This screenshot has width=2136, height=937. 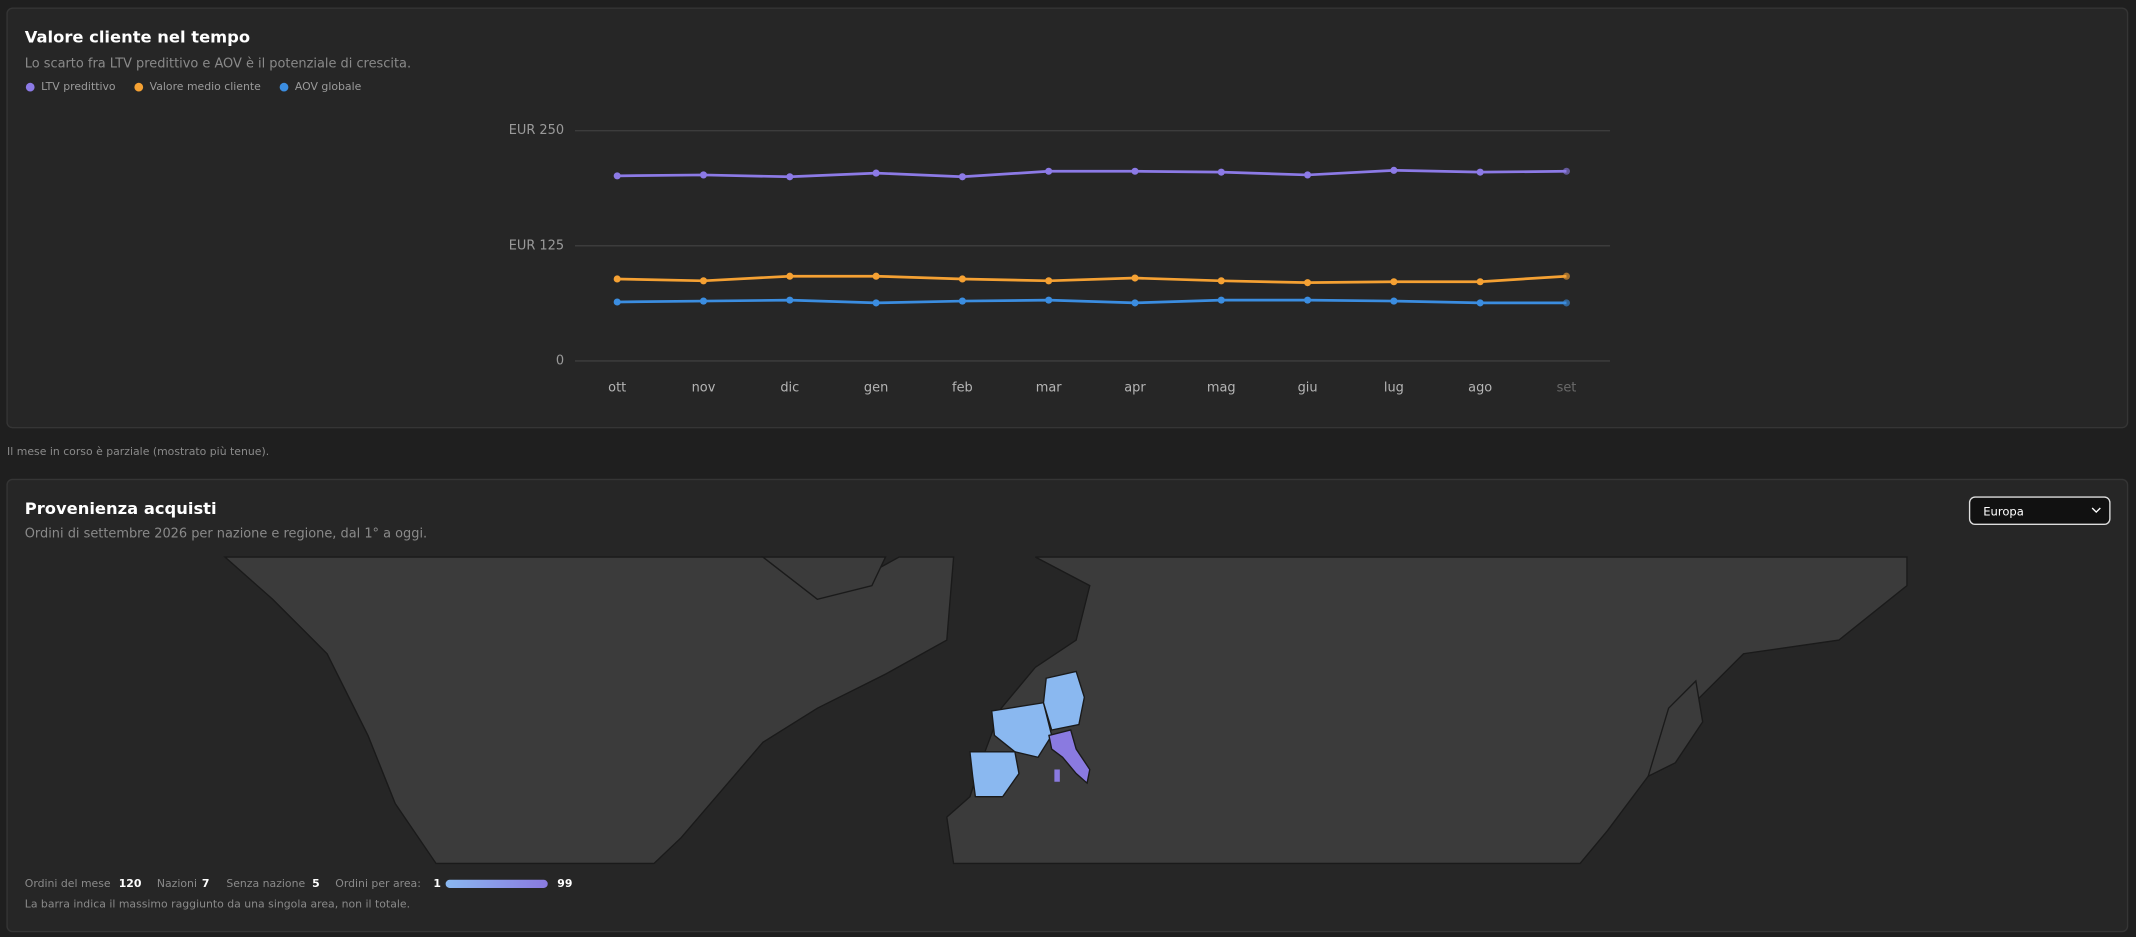 I want to click on y-tick-label: EUR 125, so click(x=536, y=245).